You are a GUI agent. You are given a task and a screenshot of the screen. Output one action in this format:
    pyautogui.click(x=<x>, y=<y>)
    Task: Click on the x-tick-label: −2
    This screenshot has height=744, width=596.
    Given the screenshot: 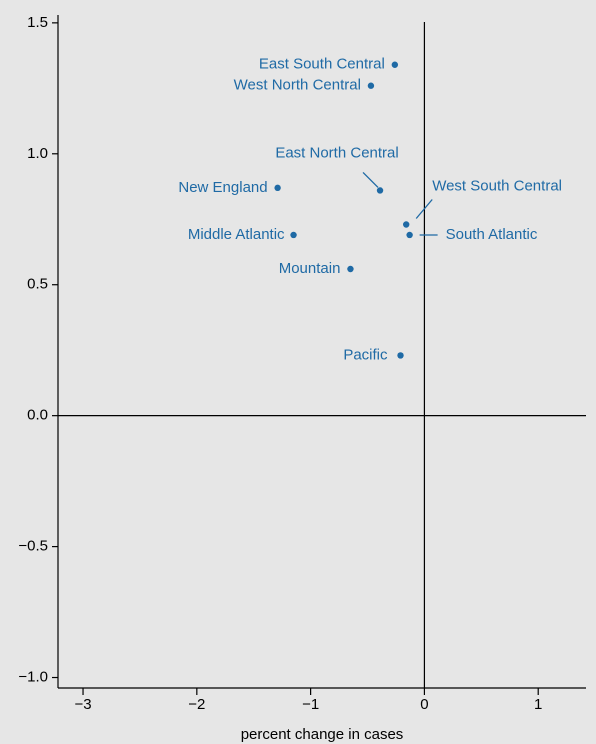 What is the action you would take?
    pyautogui.click(x=196, y=704)
    